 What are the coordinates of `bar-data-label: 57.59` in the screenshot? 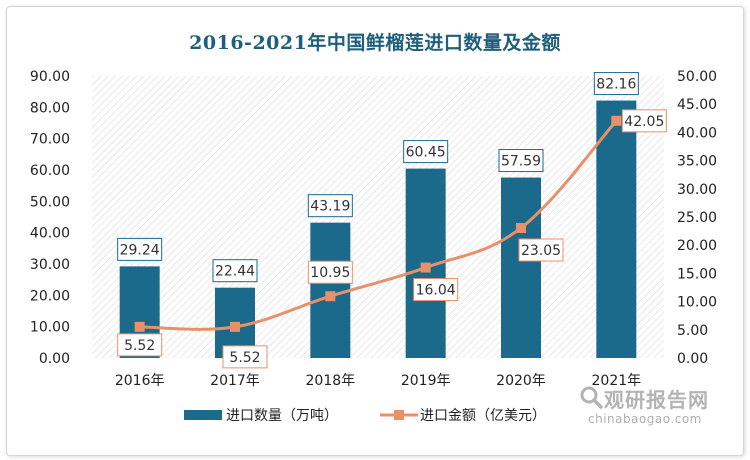 It's located at (521, 161).